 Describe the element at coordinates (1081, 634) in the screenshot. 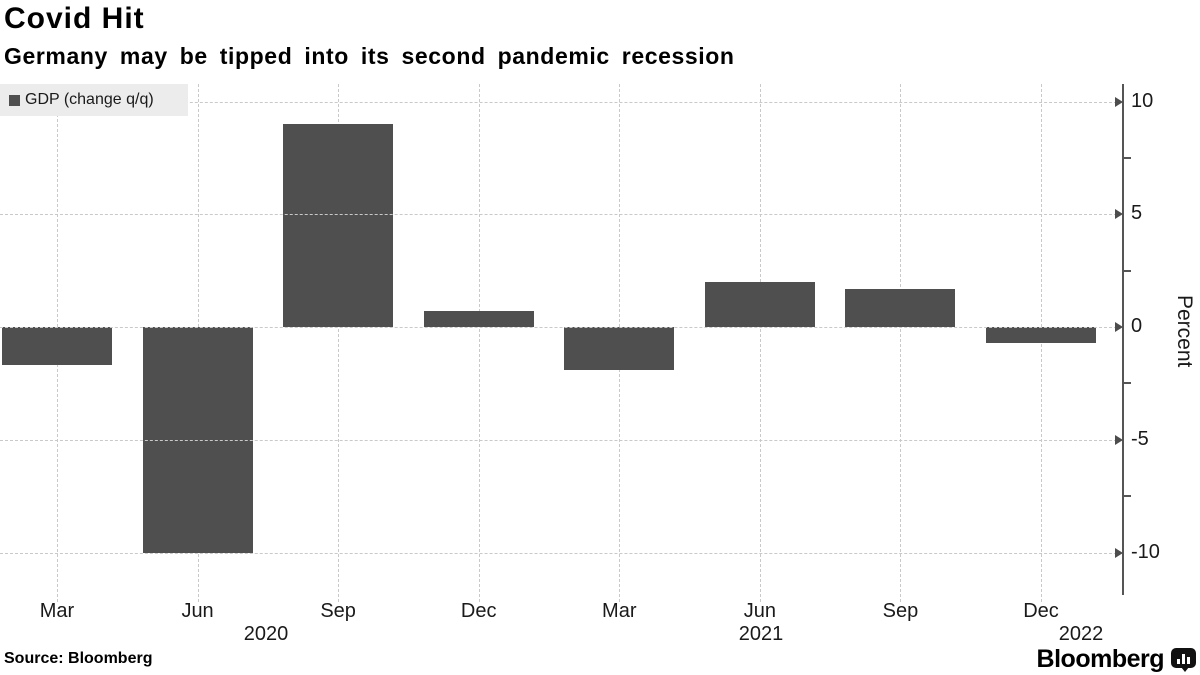

I see `year-label: 2022` at that location.